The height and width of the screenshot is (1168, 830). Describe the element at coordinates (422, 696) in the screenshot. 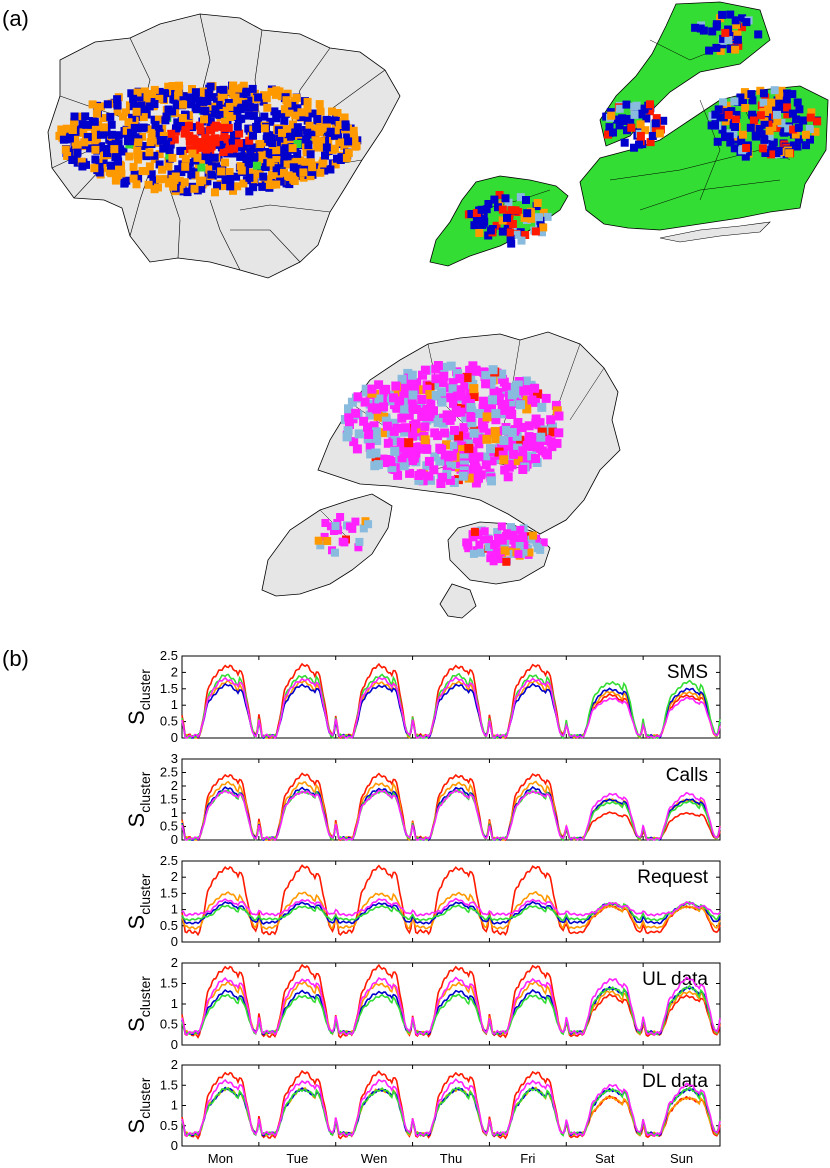

I see `panel-sms: 00.5 11.5 22.5 Scluster SMS` at that location.